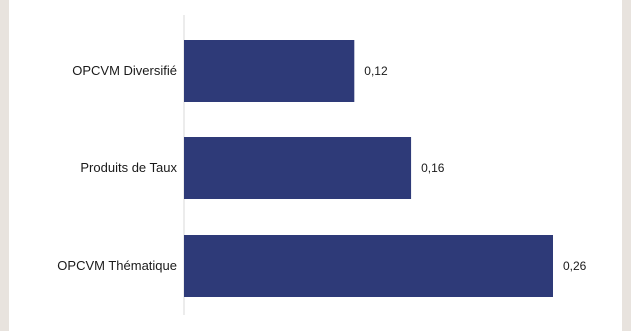  Describe the element at coordinates (376, 71) in the screenshot. I see `value-label-1: 0,12` at that location.